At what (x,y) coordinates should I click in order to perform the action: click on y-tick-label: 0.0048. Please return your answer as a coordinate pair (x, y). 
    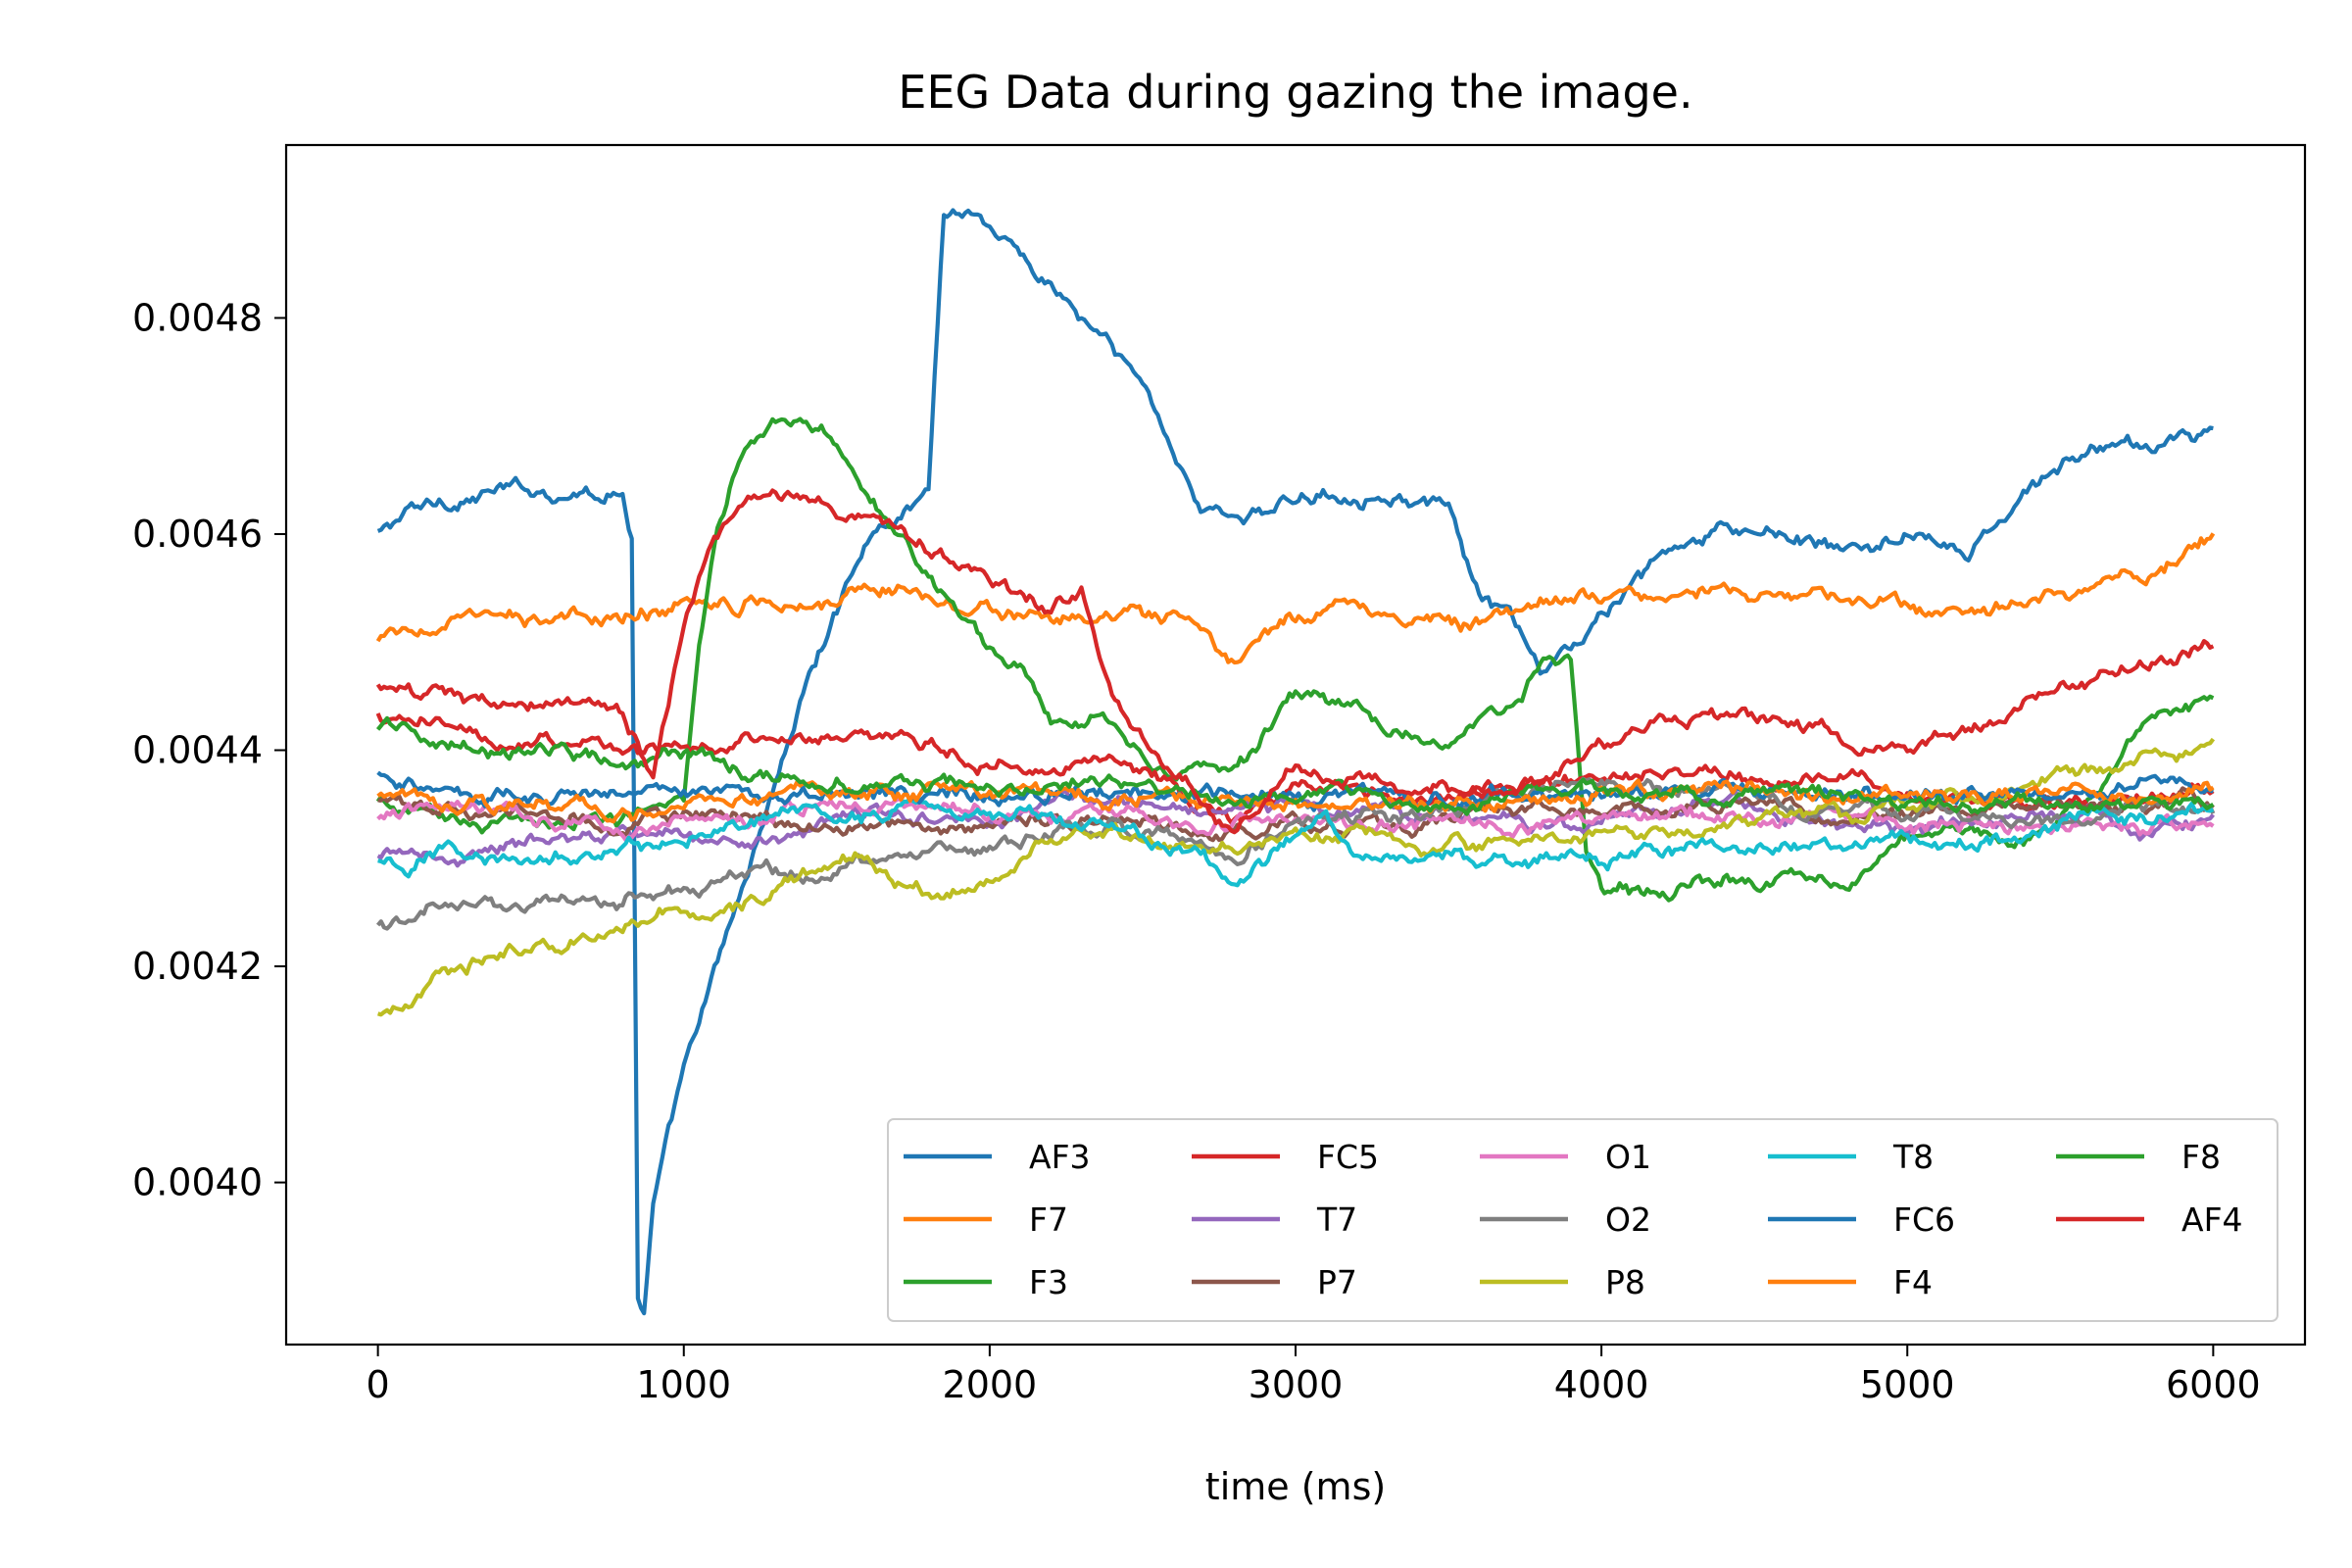
    Looking at the image, I should click on (197, 317).